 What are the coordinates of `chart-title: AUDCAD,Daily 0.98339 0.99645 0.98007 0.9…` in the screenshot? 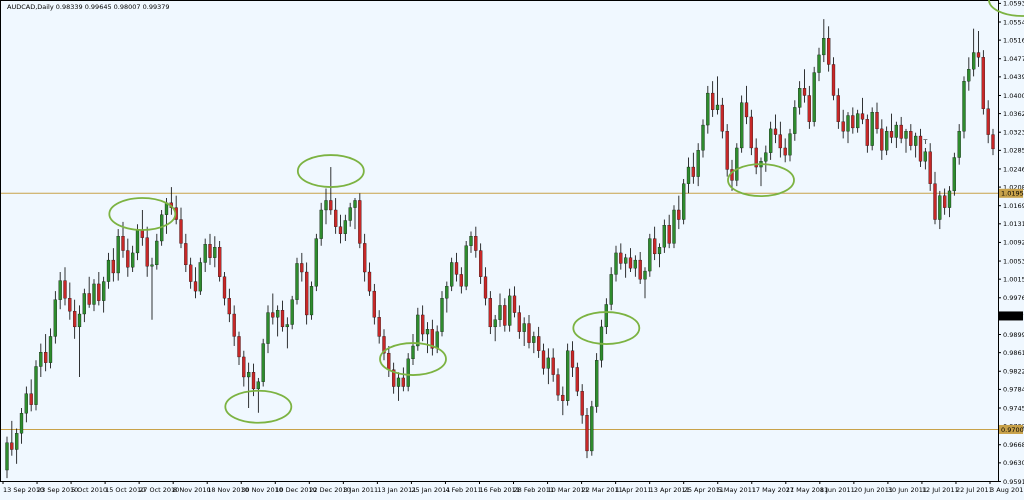 It's located at (88, 7).